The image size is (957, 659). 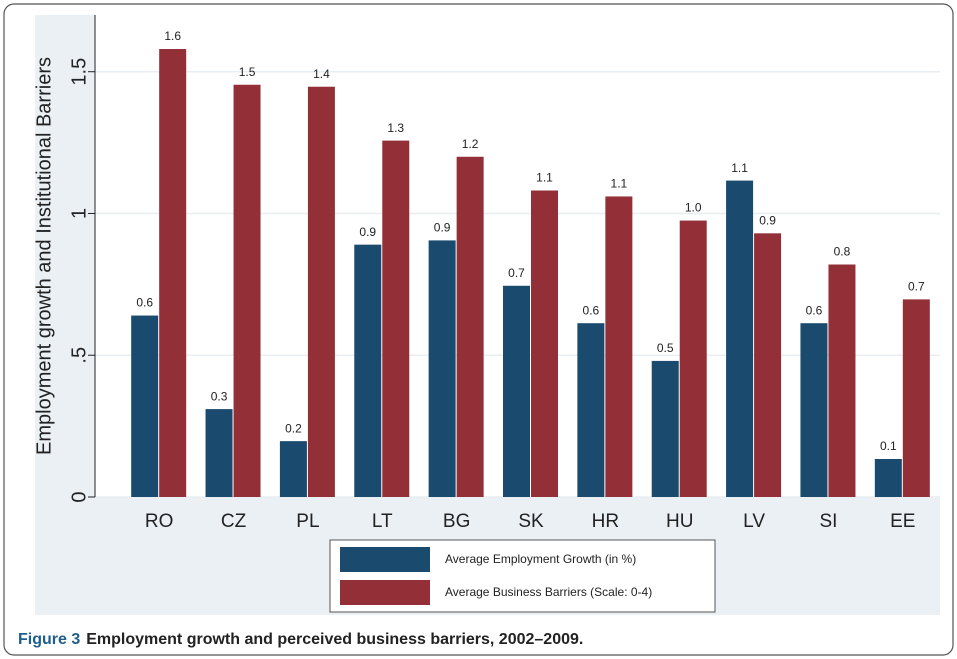 I want to click on x-tick-label: RO, so click(x=159, y=521).